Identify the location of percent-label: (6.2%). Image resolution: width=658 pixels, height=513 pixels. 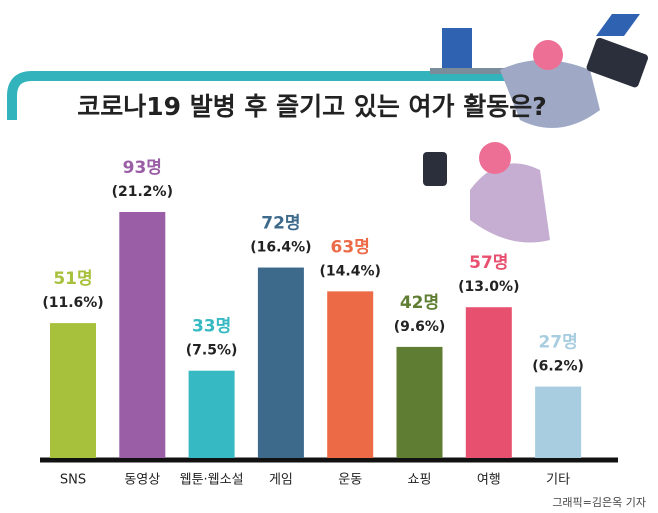
(558, 367).